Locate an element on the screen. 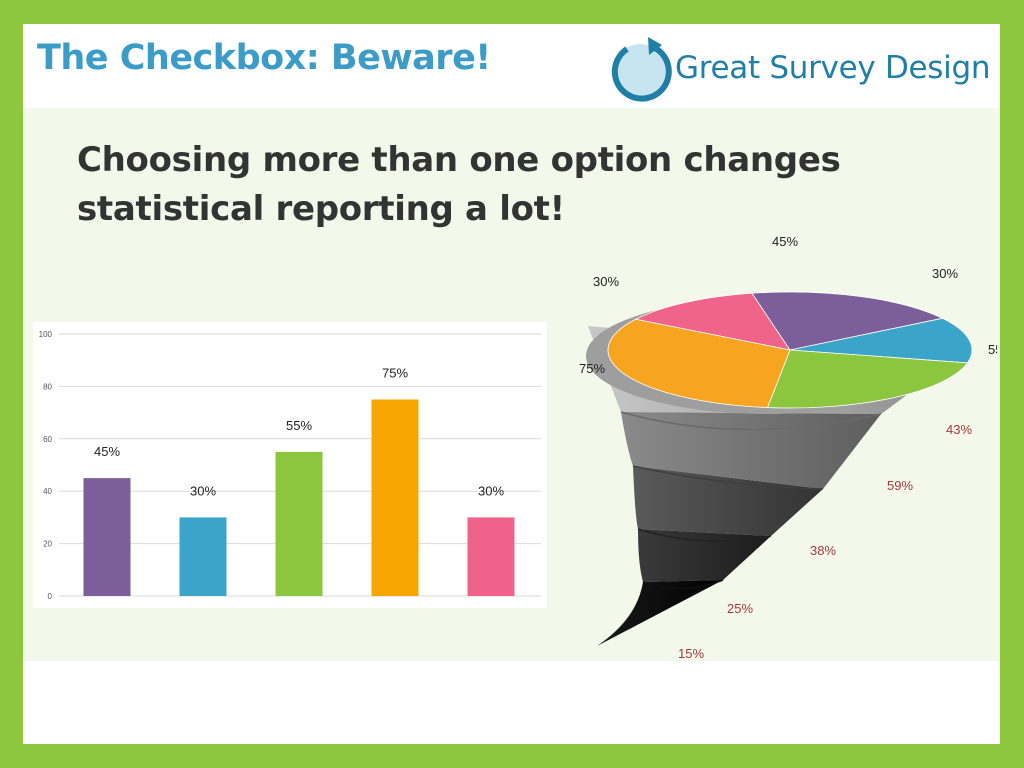  page-title: The Checkbox: Beware! is located at coordinates (264, 58).